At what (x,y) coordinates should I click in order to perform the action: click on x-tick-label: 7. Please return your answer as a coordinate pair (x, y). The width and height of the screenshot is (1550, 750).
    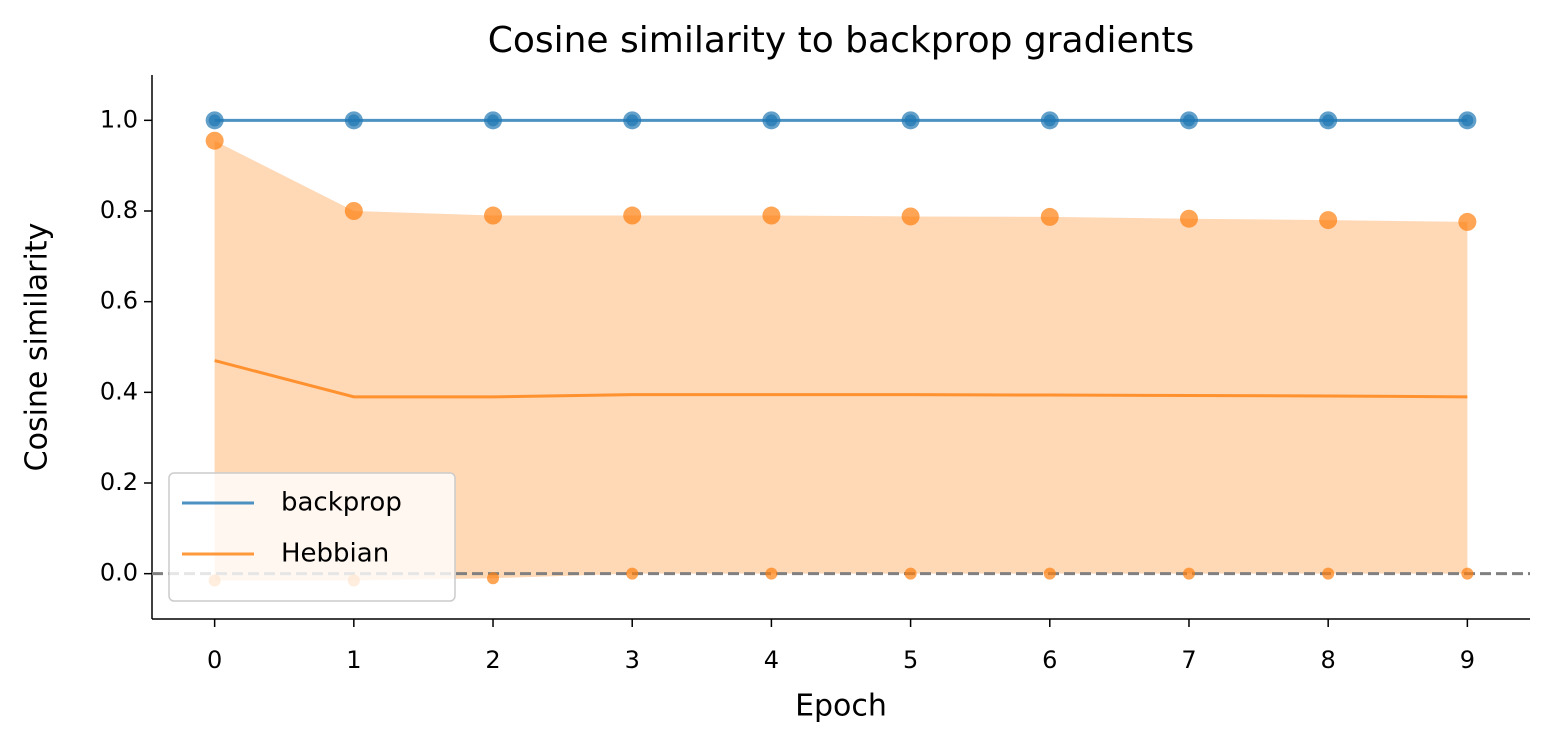
    Looking at the image, I should click on (1188, 660).